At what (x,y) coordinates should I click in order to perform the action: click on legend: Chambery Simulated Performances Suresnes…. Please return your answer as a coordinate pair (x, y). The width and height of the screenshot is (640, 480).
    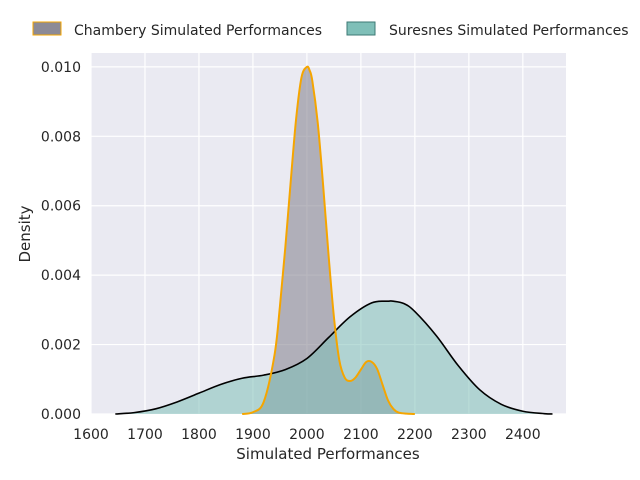
    Looking at the image, I should click on (330, 30).